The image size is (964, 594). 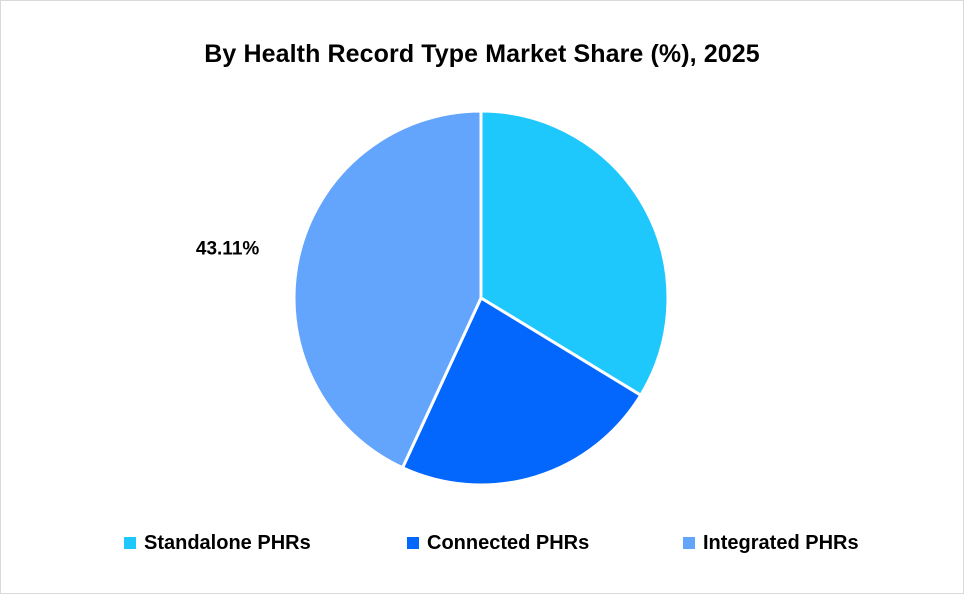 I want to click on legend-item-connected-phrs: Connected PHRs, so click(x=498, y=543).